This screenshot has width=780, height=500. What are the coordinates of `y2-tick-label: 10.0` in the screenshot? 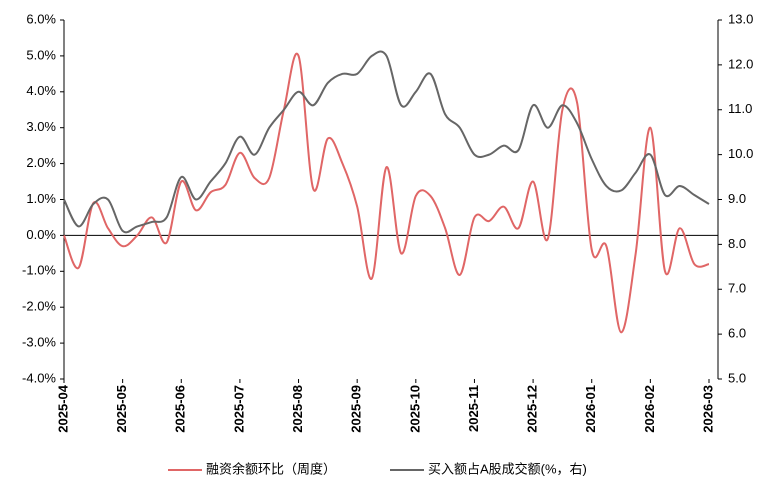 It's located at (740, 153).